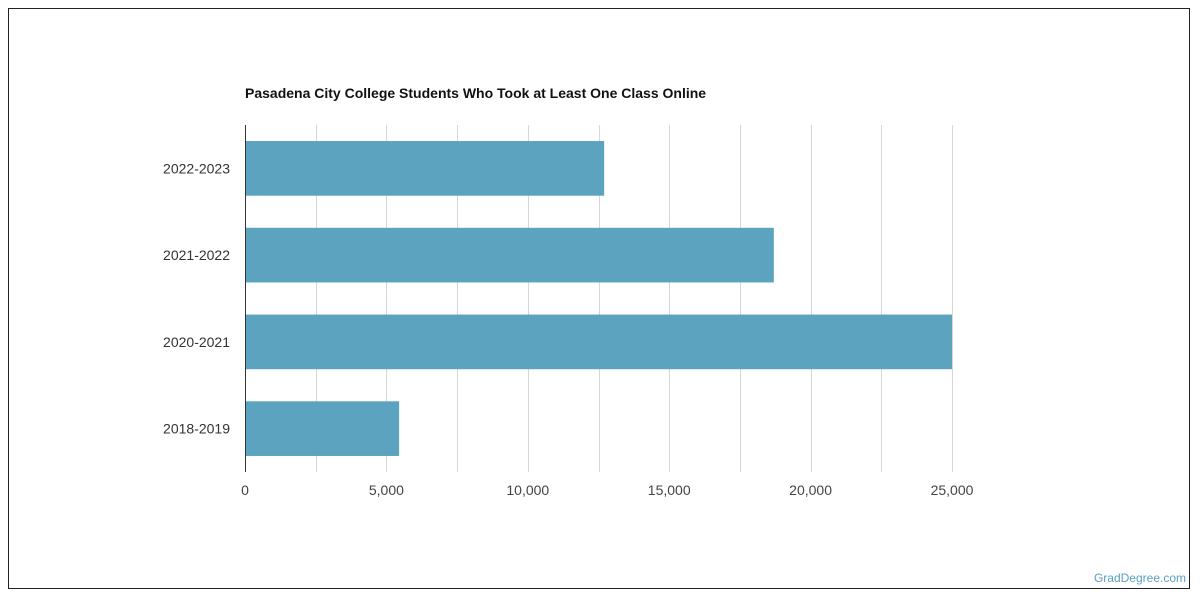 The image size is (1200, 600). Describe the element at coordinates (607, 490) in the screenshot. I see `x-axis-ticks: 0 5,000 10,000 15,000 20,000 25,000` at that location.